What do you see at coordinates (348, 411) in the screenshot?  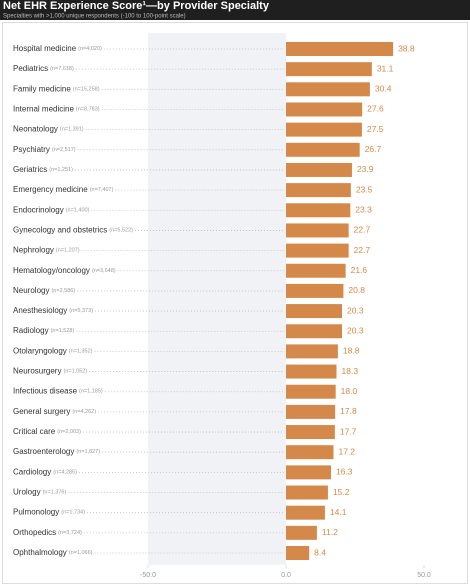 I see `value-label: 17.8` at bounding box center [348, 411].